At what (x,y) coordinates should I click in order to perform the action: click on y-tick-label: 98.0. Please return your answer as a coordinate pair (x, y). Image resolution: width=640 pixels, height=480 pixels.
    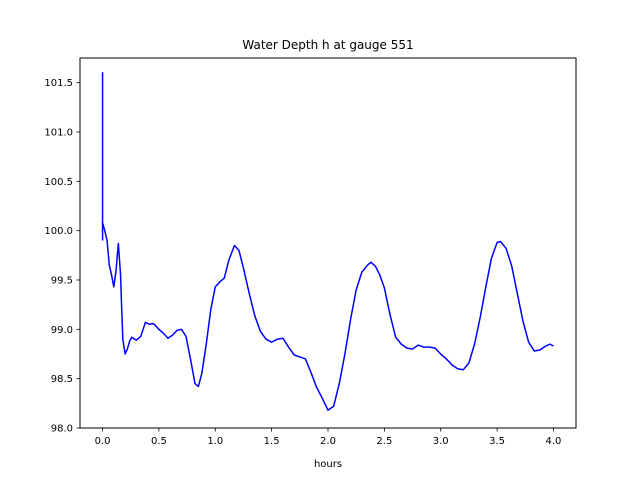
    Looking at the image, I should click on (62, 429).